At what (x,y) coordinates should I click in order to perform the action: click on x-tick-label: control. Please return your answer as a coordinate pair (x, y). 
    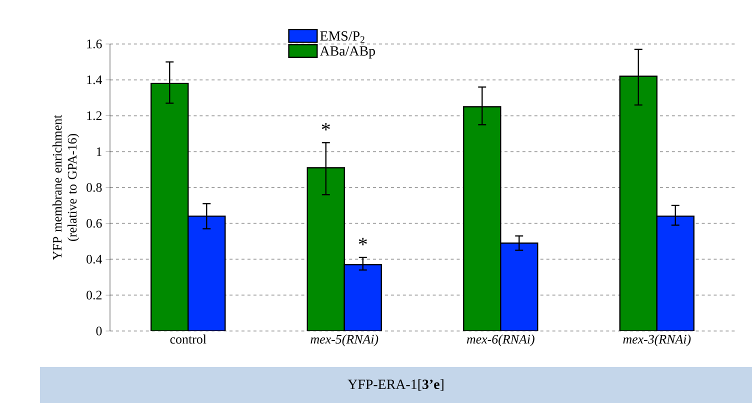
    Looking at the image, I should click on (188, 339).